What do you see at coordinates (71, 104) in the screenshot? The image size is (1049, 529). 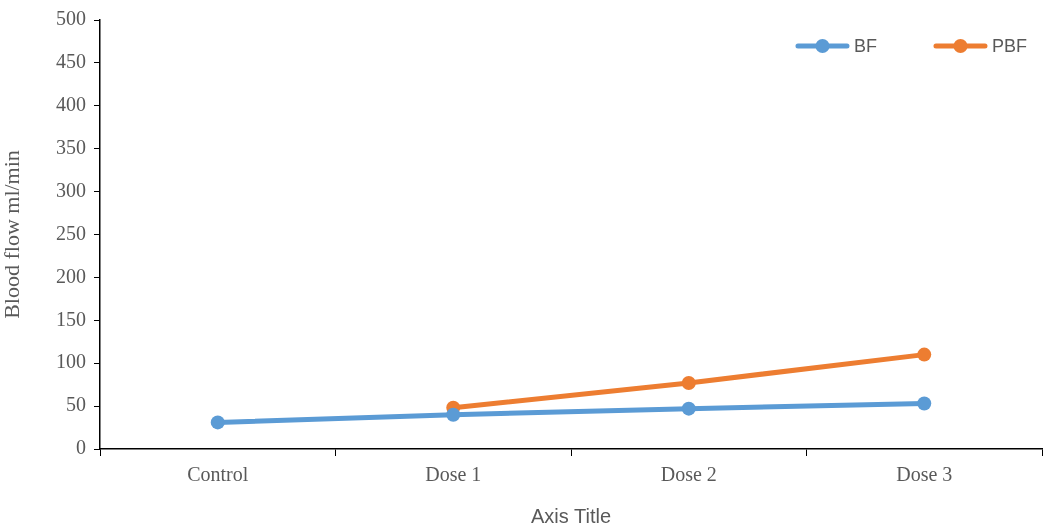 I see `y-tick-label: 400` at bounding box center [71, 104].